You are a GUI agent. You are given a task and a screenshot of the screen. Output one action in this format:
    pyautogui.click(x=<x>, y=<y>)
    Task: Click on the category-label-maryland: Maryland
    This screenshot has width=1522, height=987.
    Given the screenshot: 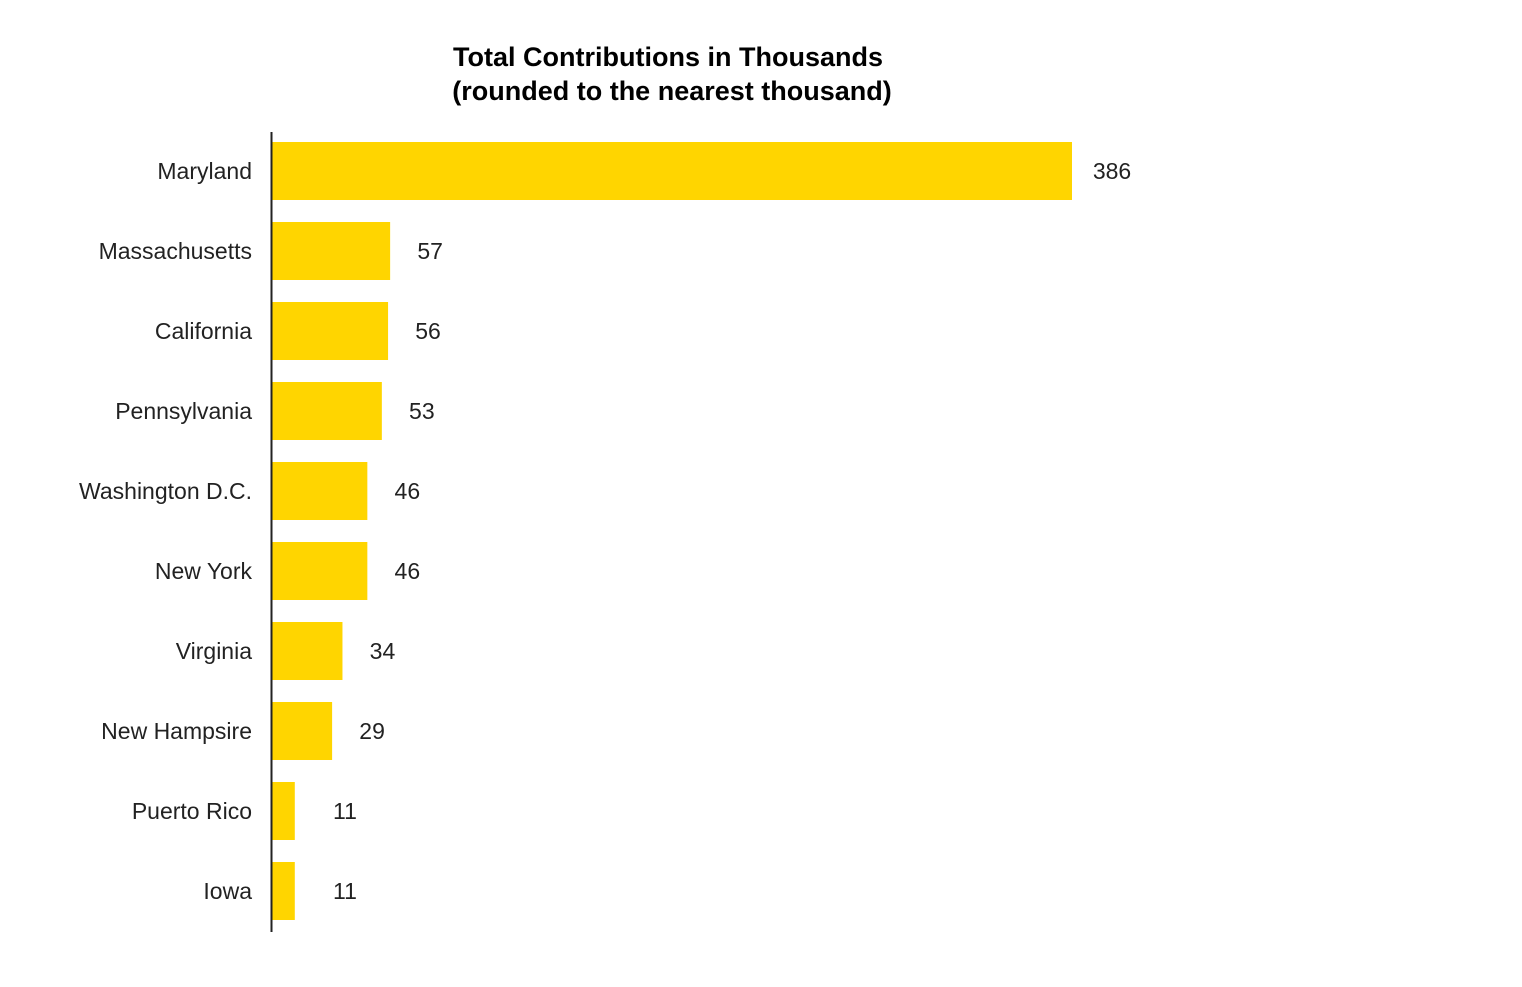 What is the action you would take?
    pyautogui.click(x=204, y=171)
    